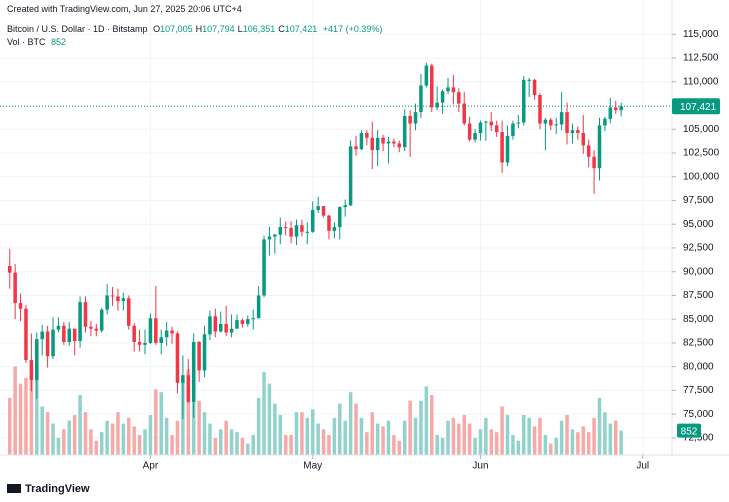  Describe the element at coordinates (698, 200) in the screenshot. I see `y-tick-label: 97,500` at that location.